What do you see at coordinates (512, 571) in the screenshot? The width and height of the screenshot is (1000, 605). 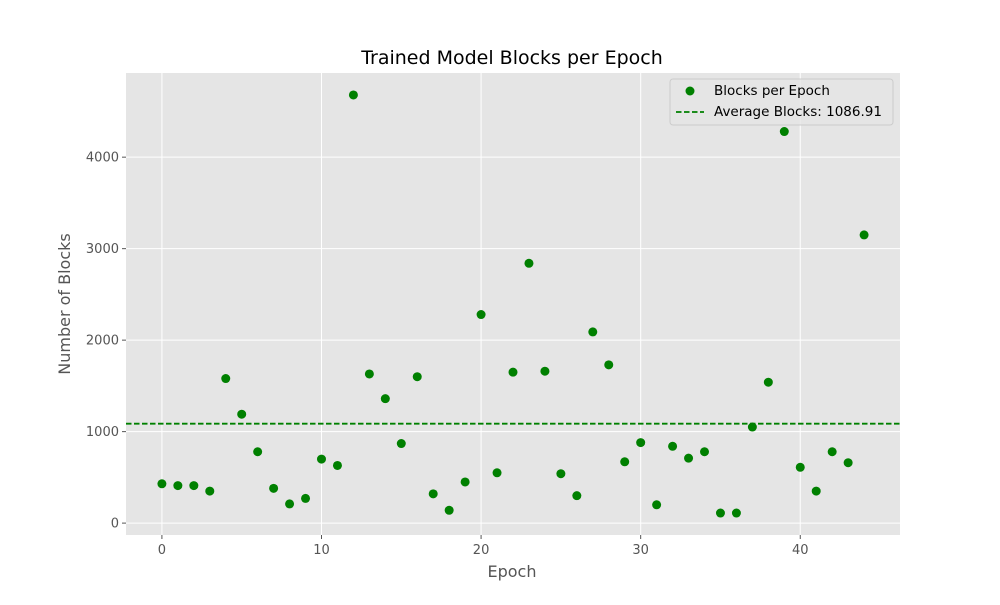 I see `x-axis-label: Epoch` at bounding box center [512, 571].